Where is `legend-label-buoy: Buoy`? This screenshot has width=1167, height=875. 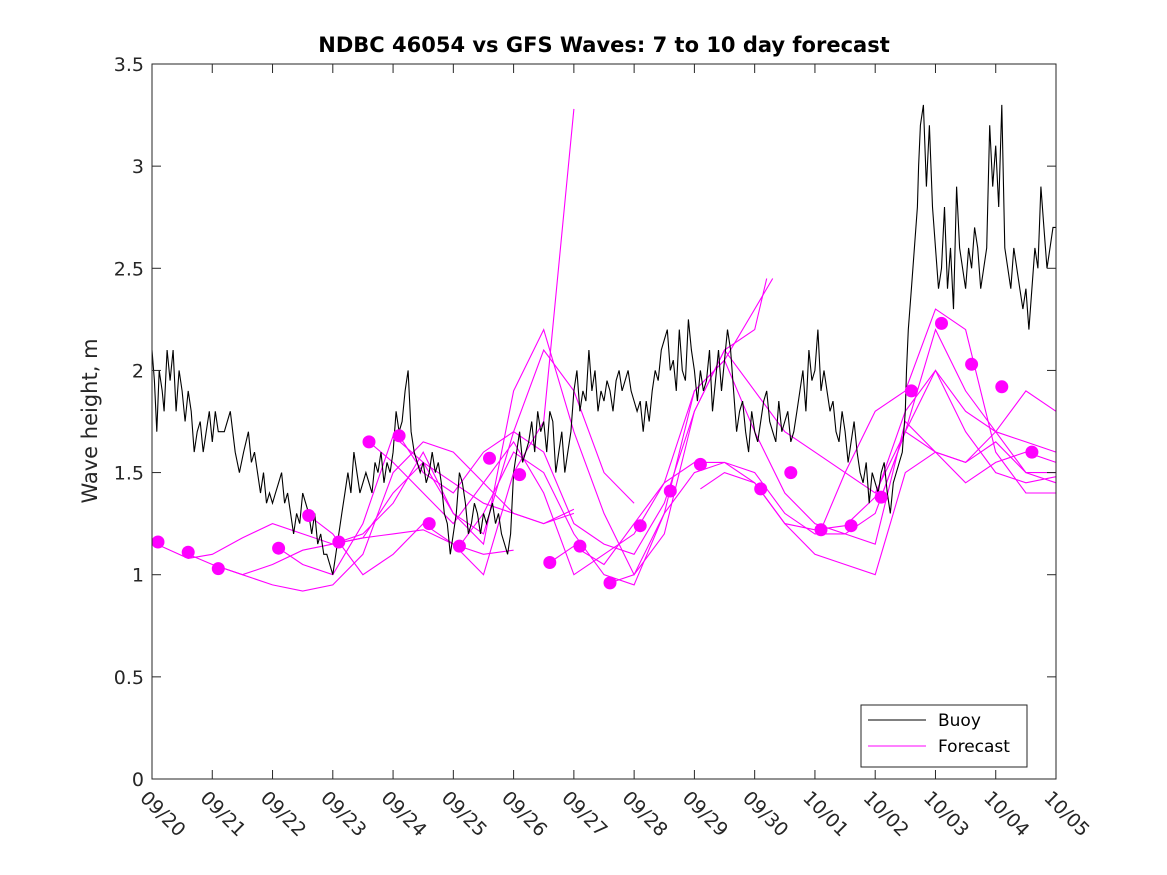
legend-label-buoy: Buoy is located at coordinates (959, 721).